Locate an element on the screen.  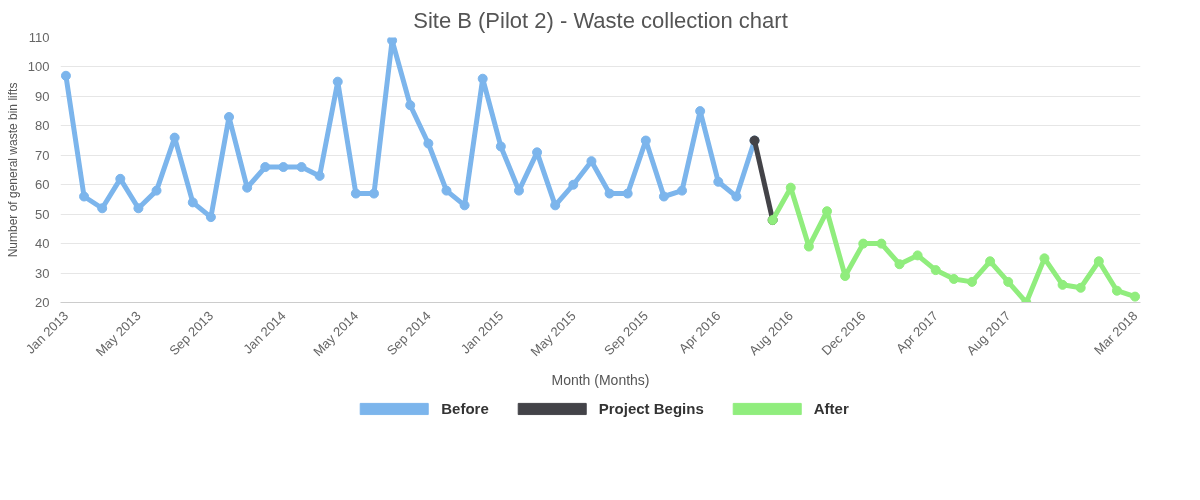
chart-title: Site B (Pilot 2) - Waste collection chart is located at coordinates (600, 20).